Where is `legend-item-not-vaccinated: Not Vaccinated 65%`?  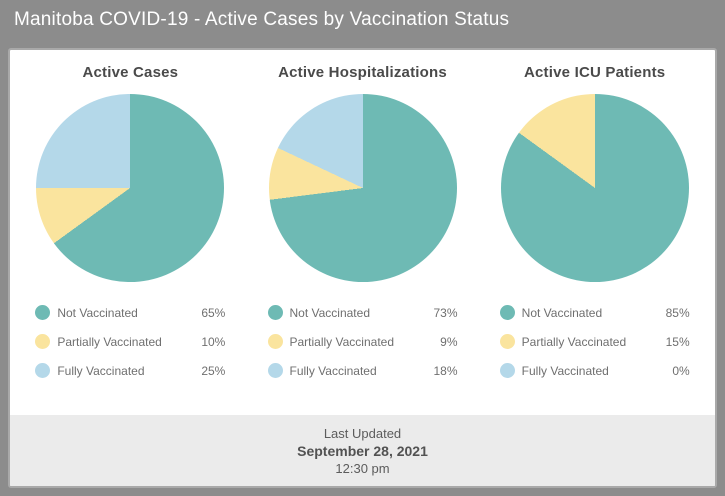
legend-item-not-vaccinated: Not Vaccinated 65% is located at coordinates (130, 312).